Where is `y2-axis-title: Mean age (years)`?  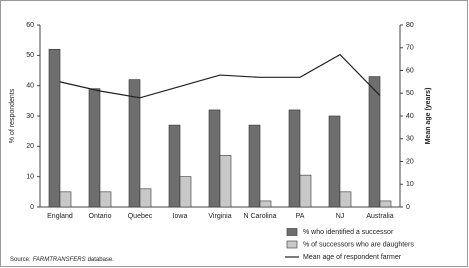 y2-axis-title: Mean age (years) is located at coordinates (428, 116).